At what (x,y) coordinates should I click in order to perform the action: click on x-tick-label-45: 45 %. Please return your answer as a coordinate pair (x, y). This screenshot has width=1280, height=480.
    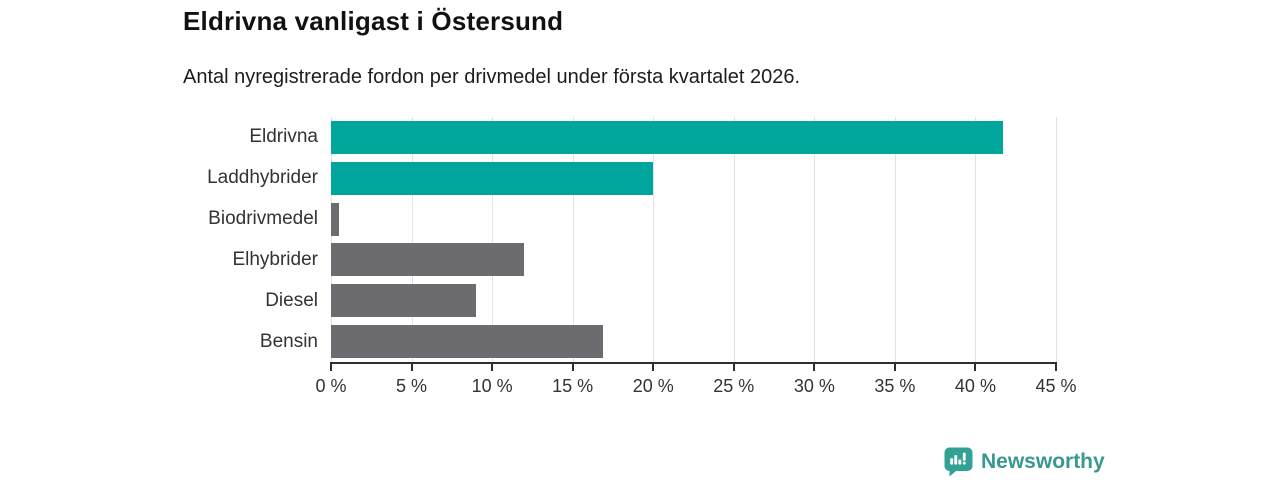
    Looking at the image, I should click on (1056, 386).